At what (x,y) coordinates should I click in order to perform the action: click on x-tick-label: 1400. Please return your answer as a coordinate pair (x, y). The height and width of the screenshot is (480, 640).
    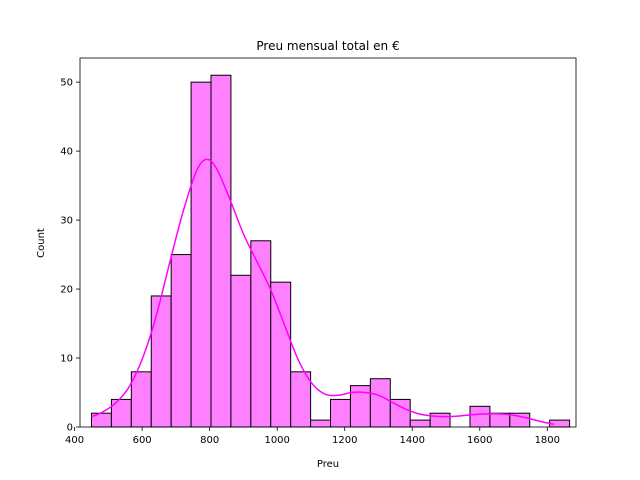
    Looking at the image, I should click on (412, 440).